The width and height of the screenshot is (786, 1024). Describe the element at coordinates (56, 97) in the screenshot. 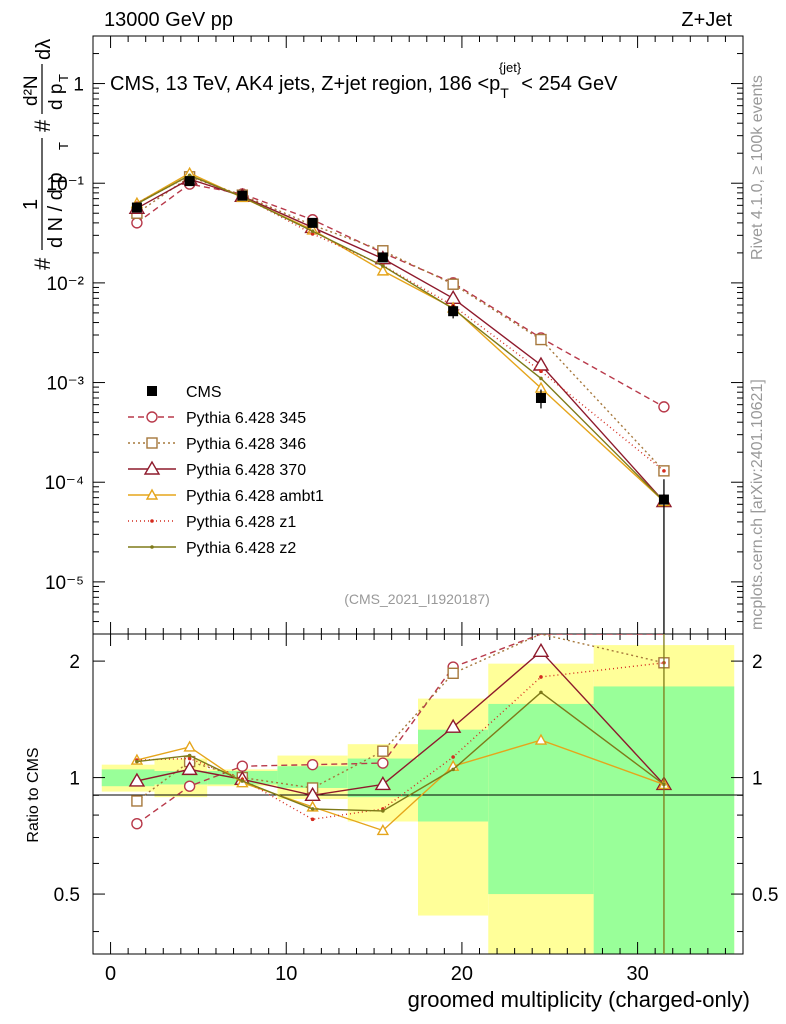

I see `svg-text: d p` at that location.